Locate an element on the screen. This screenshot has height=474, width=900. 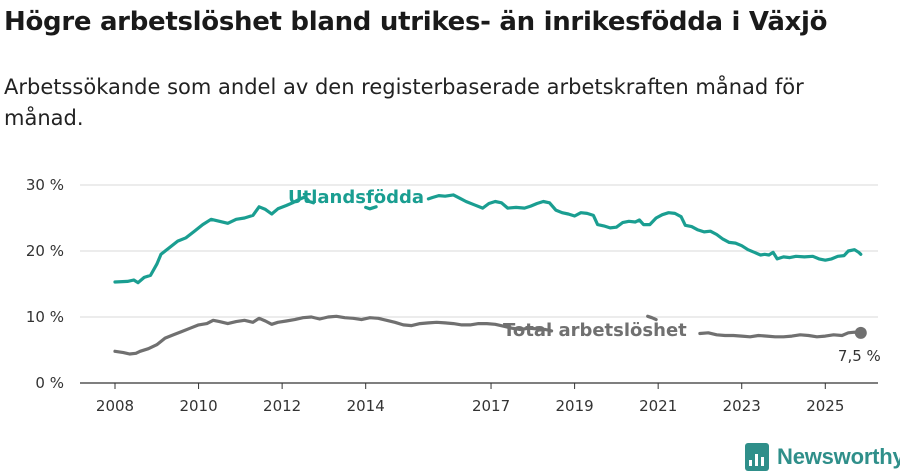
end-point-marker is located at coordinates (860, 332).